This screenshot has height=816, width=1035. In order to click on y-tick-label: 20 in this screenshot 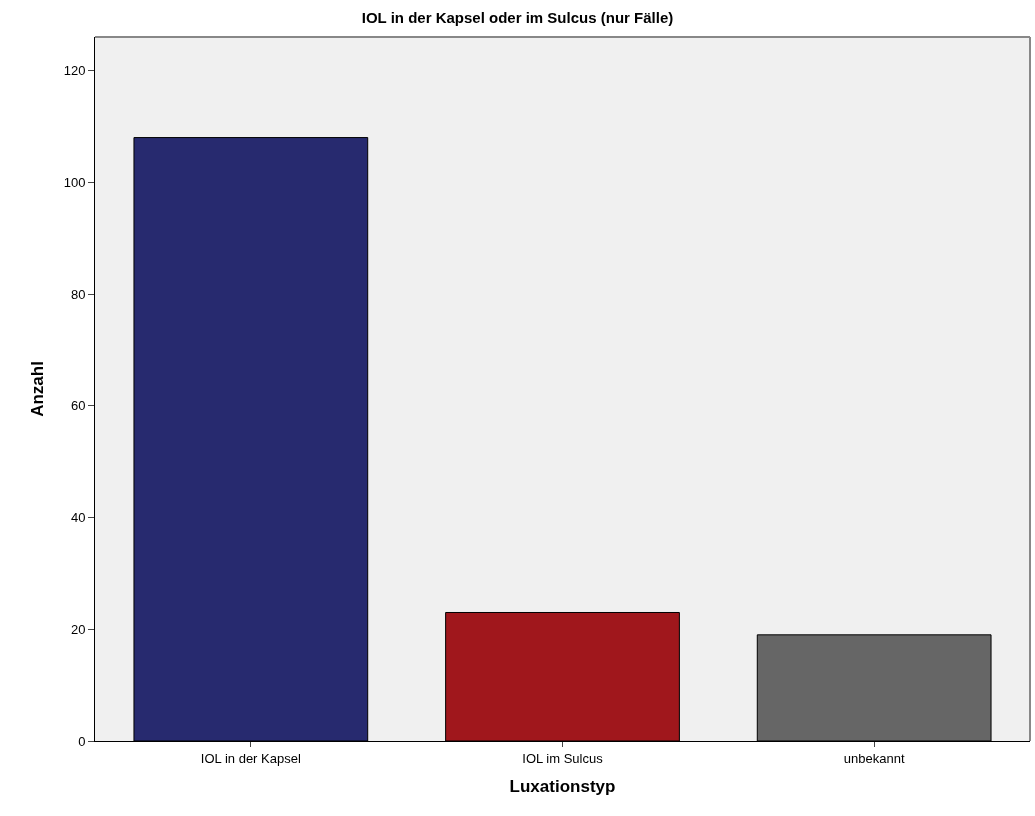, I will do `click(78, 629)`.